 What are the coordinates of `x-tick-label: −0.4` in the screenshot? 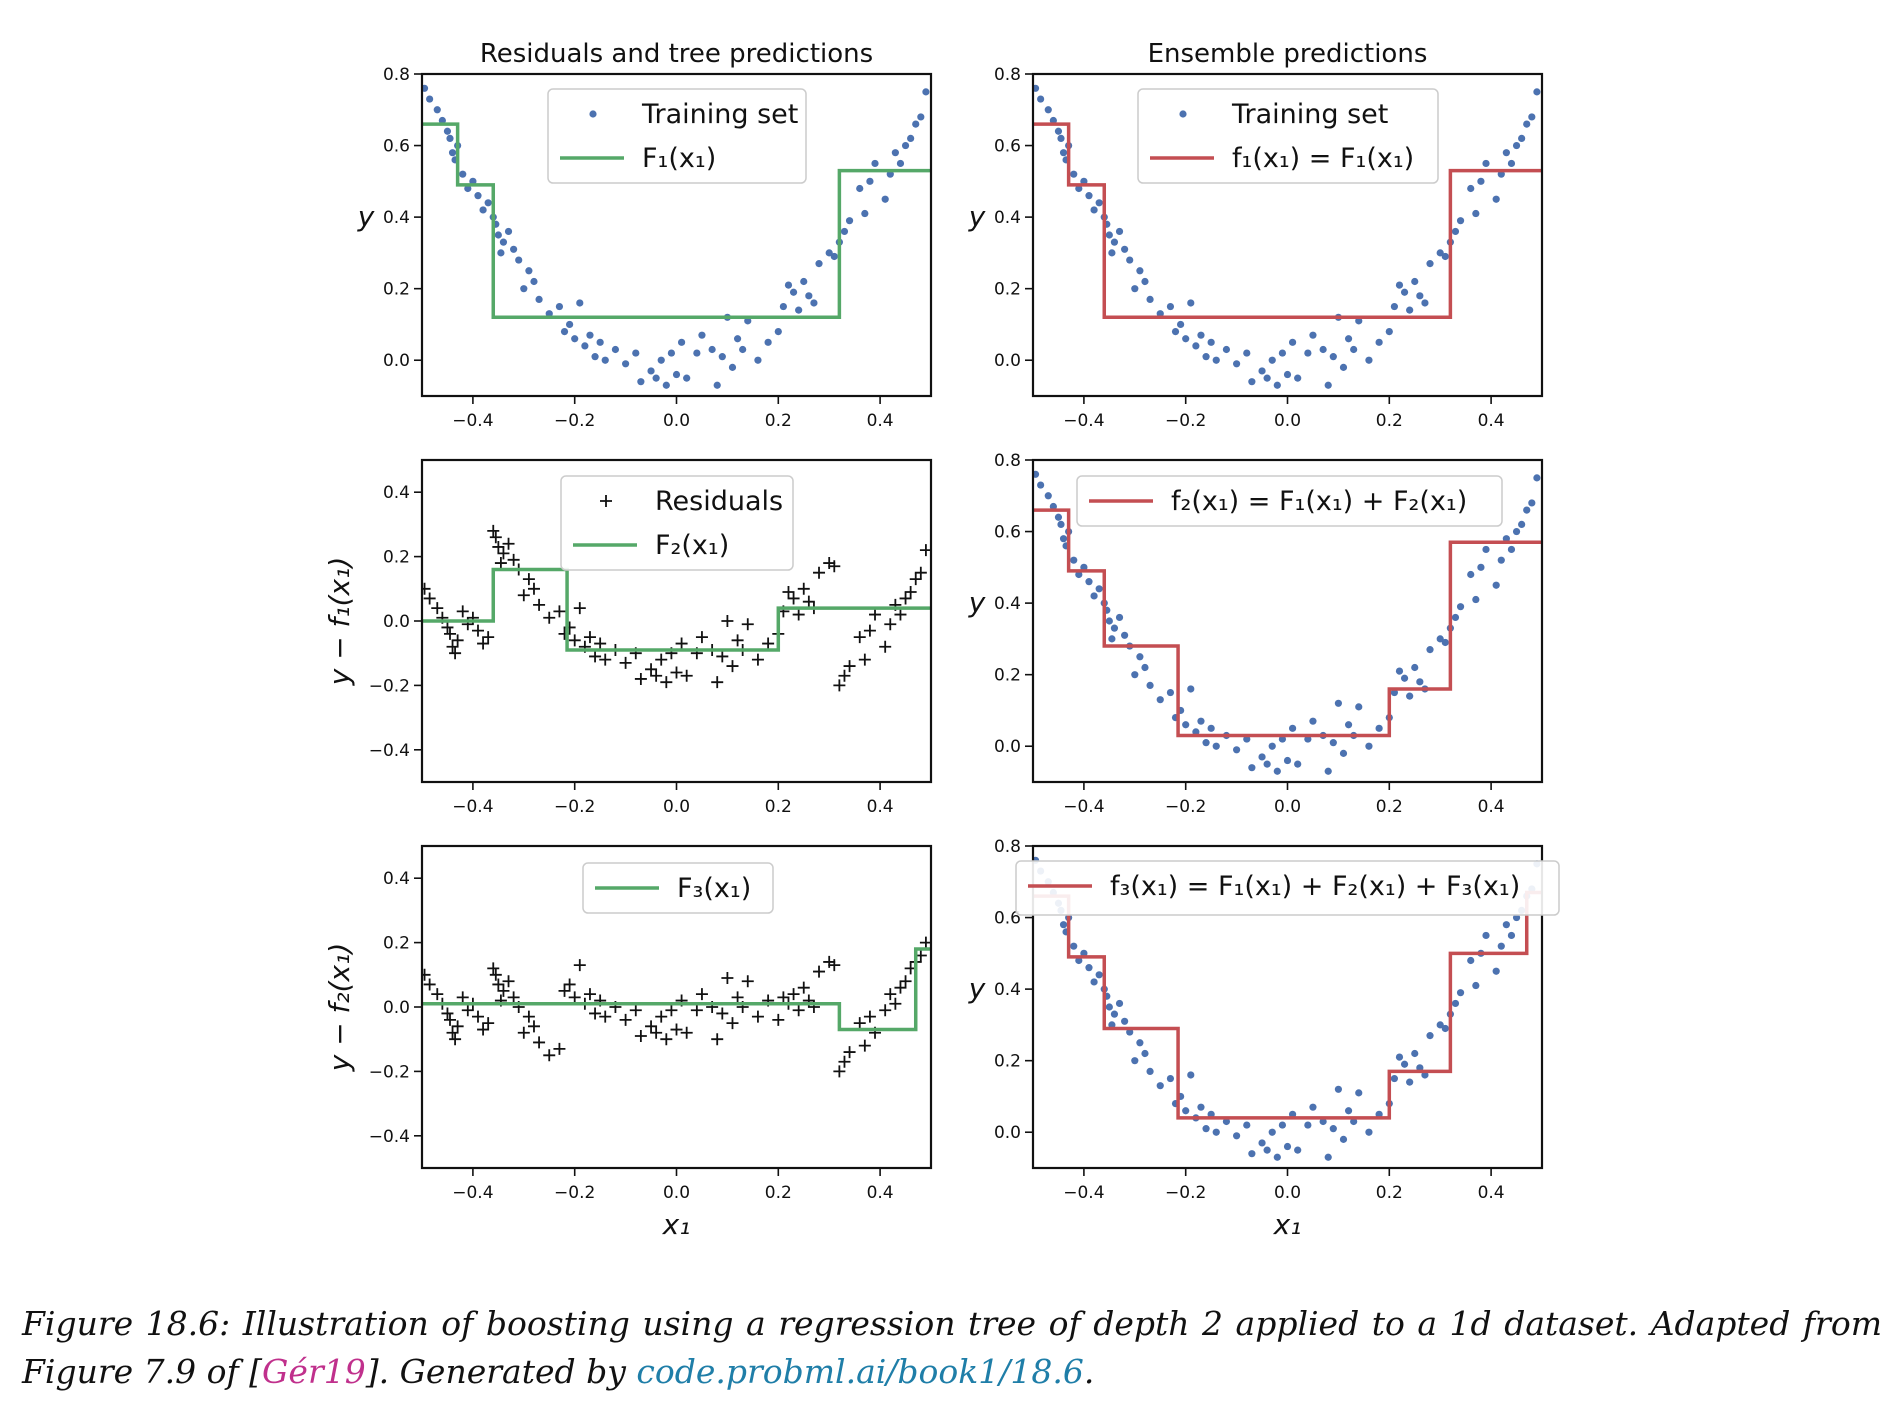 It's located at (1083, 807).